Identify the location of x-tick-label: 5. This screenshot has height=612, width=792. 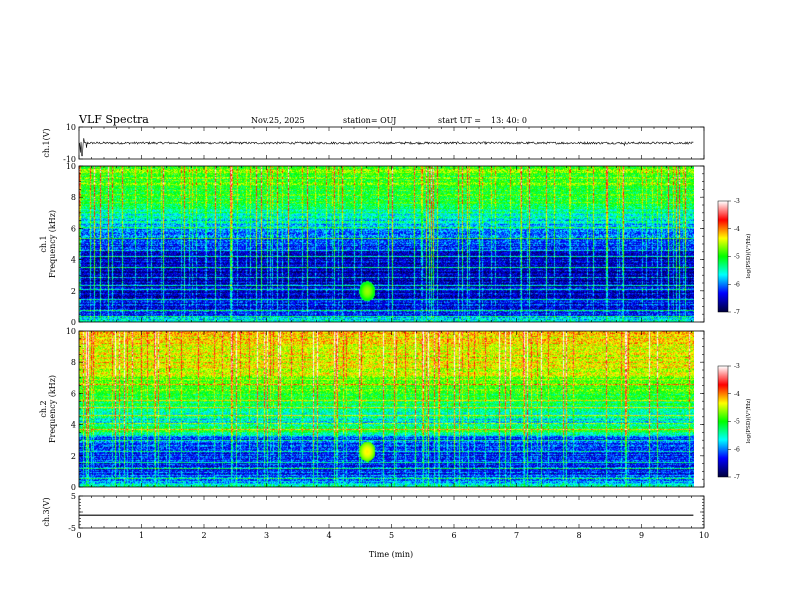
(391, 535).